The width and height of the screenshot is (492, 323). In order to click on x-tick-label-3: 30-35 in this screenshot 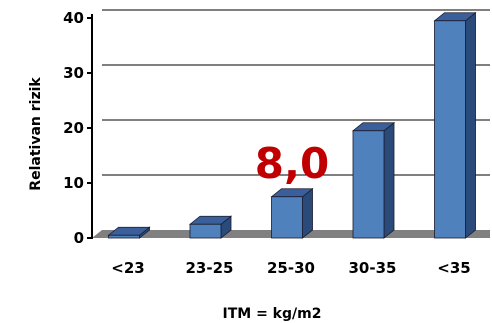, I will do `click(373, 268)`.